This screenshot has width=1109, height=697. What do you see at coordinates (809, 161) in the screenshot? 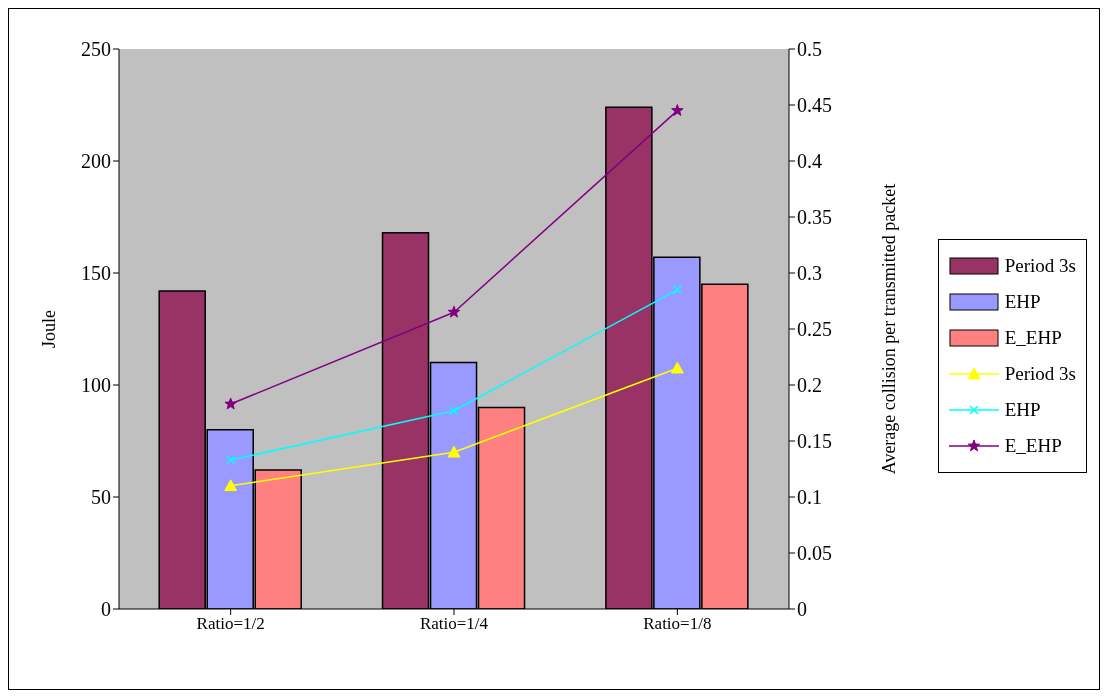
I see `y2-tick-label: 0.4` at bounding box center [809, 161].